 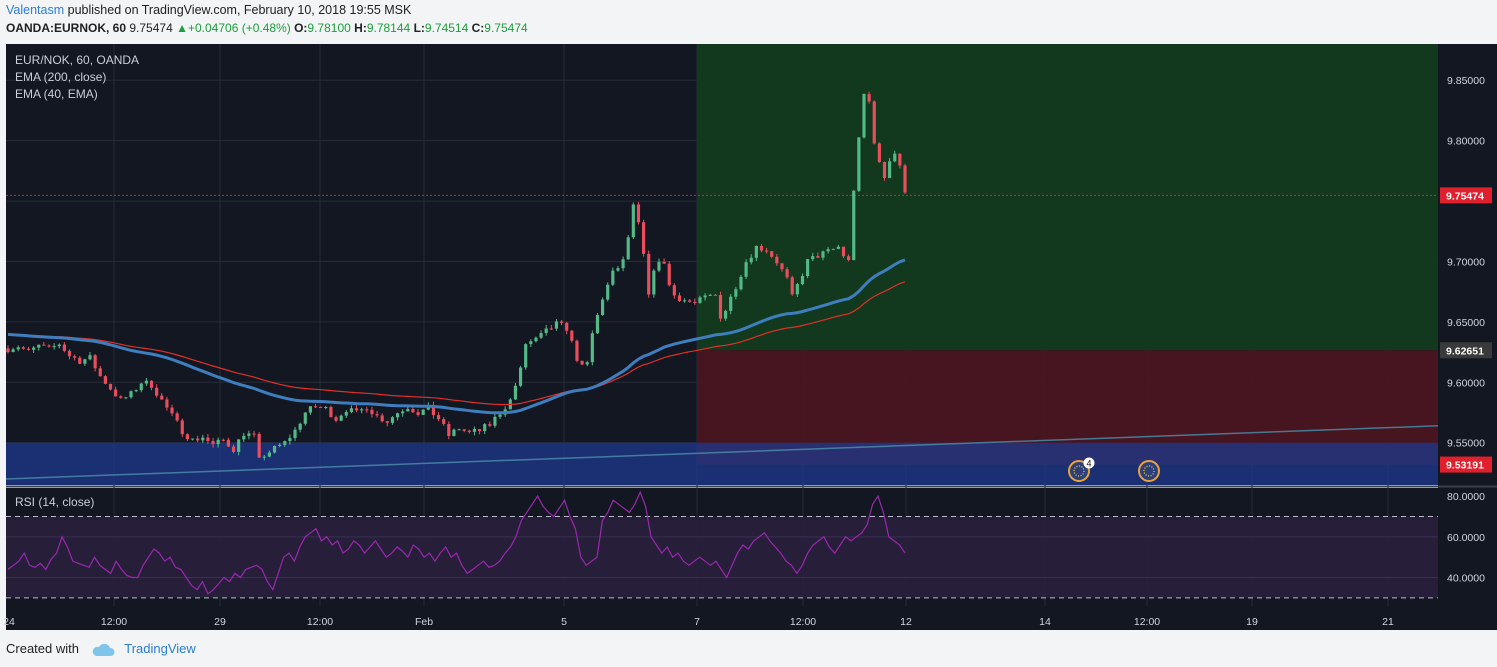 I want to click on open-value: 9.78100, so click(x=329, y=28).